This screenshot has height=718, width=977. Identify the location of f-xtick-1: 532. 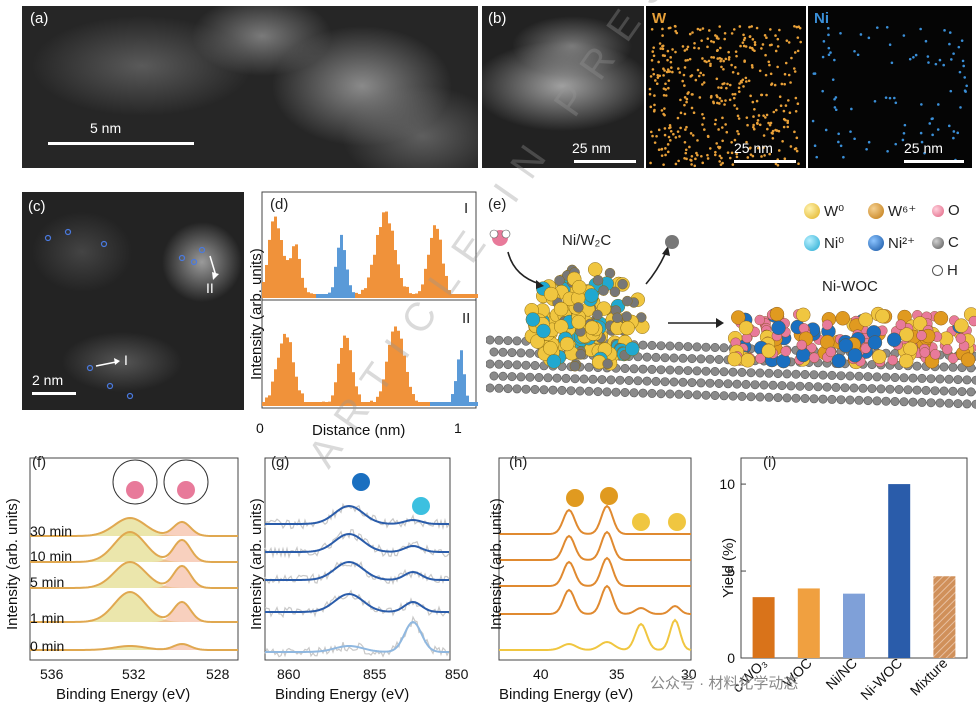
(134, 674).